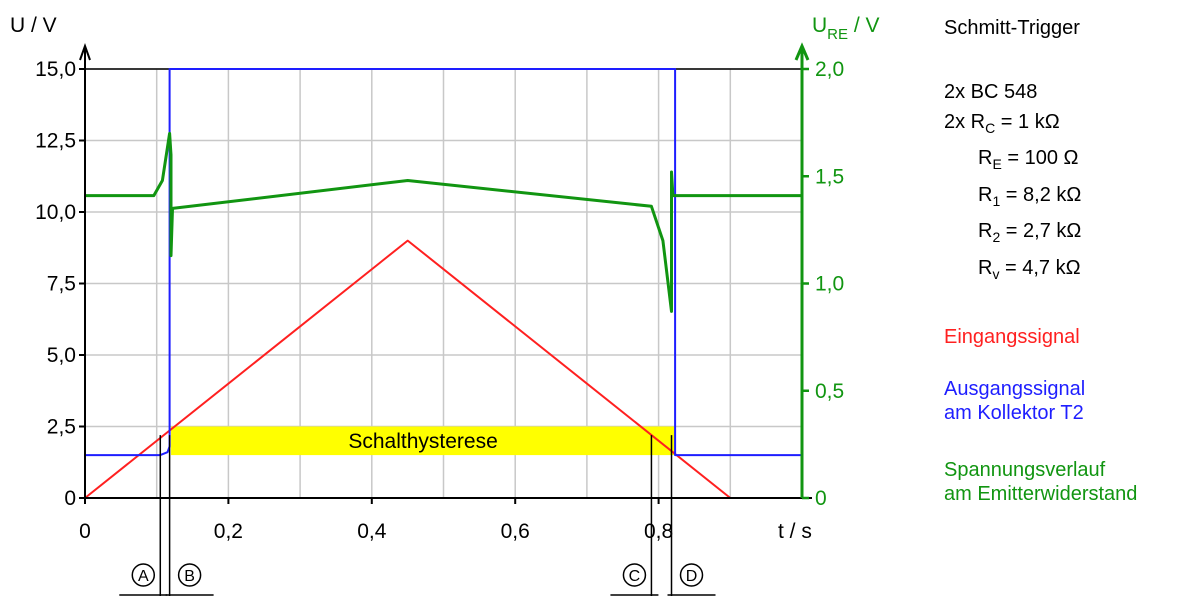 Image resolution: width=1202 pixels, height=598 pixels. Describe the element at coordinates (821, 498) in the screenshot. I see `y2-tick-label: 0` at that location.